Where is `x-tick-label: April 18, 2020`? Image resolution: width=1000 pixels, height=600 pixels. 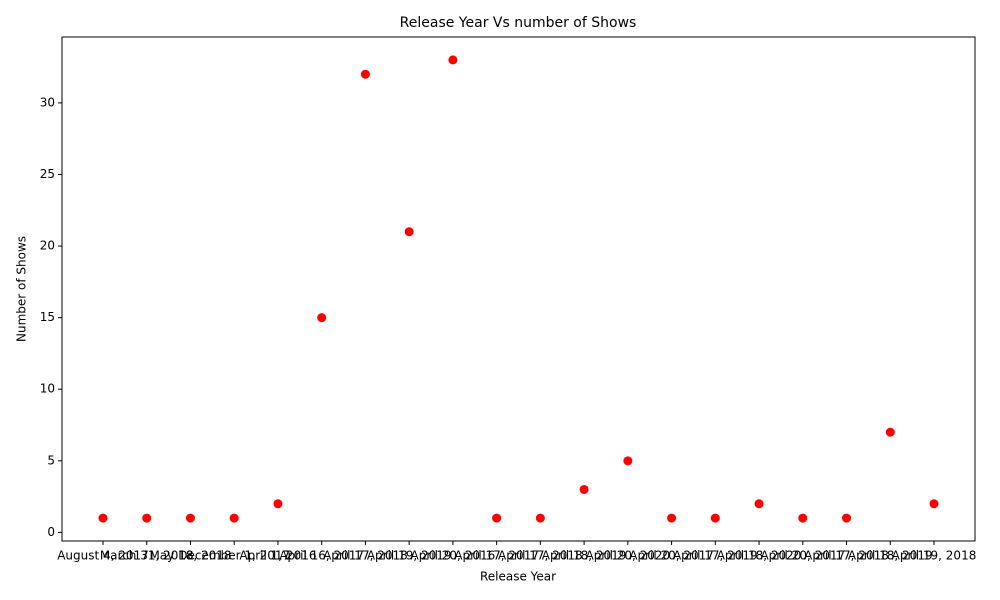 x-tick-label: April 18, 2020 is located at coordinates (759, 556).